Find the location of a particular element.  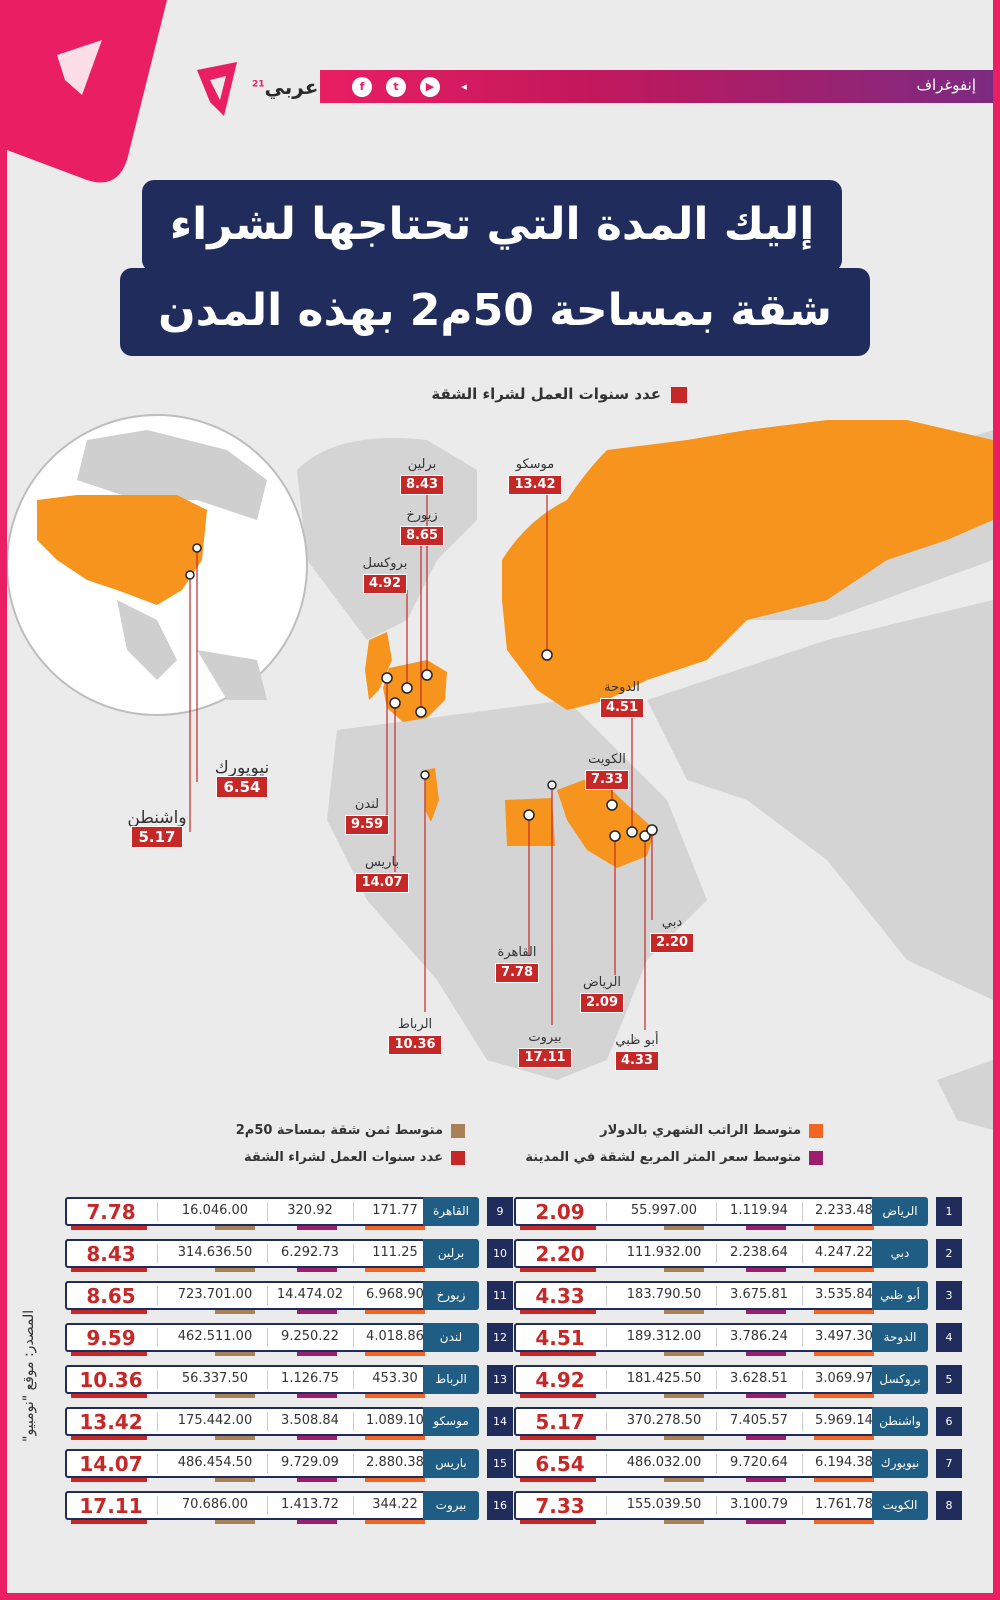

brand-name: عربي21 is located at coordinates (285, 87).